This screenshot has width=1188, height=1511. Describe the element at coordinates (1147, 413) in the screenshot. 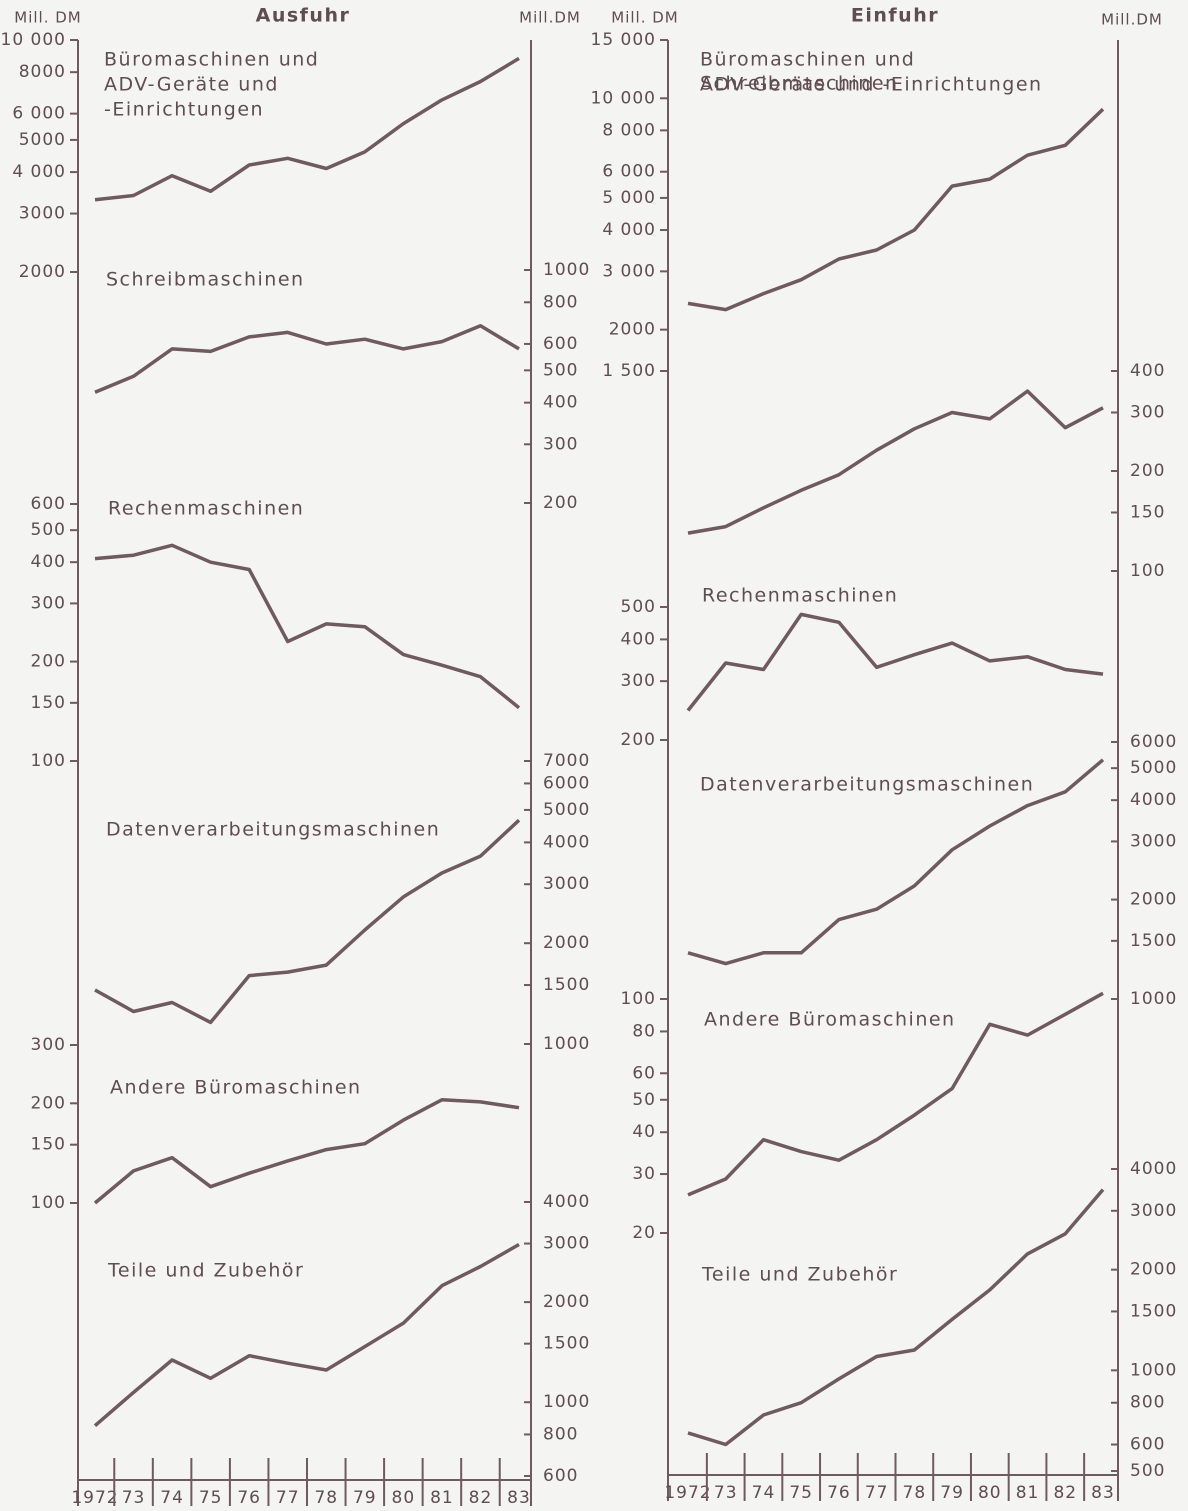

I see `y2-tick-label: 300` at that location.